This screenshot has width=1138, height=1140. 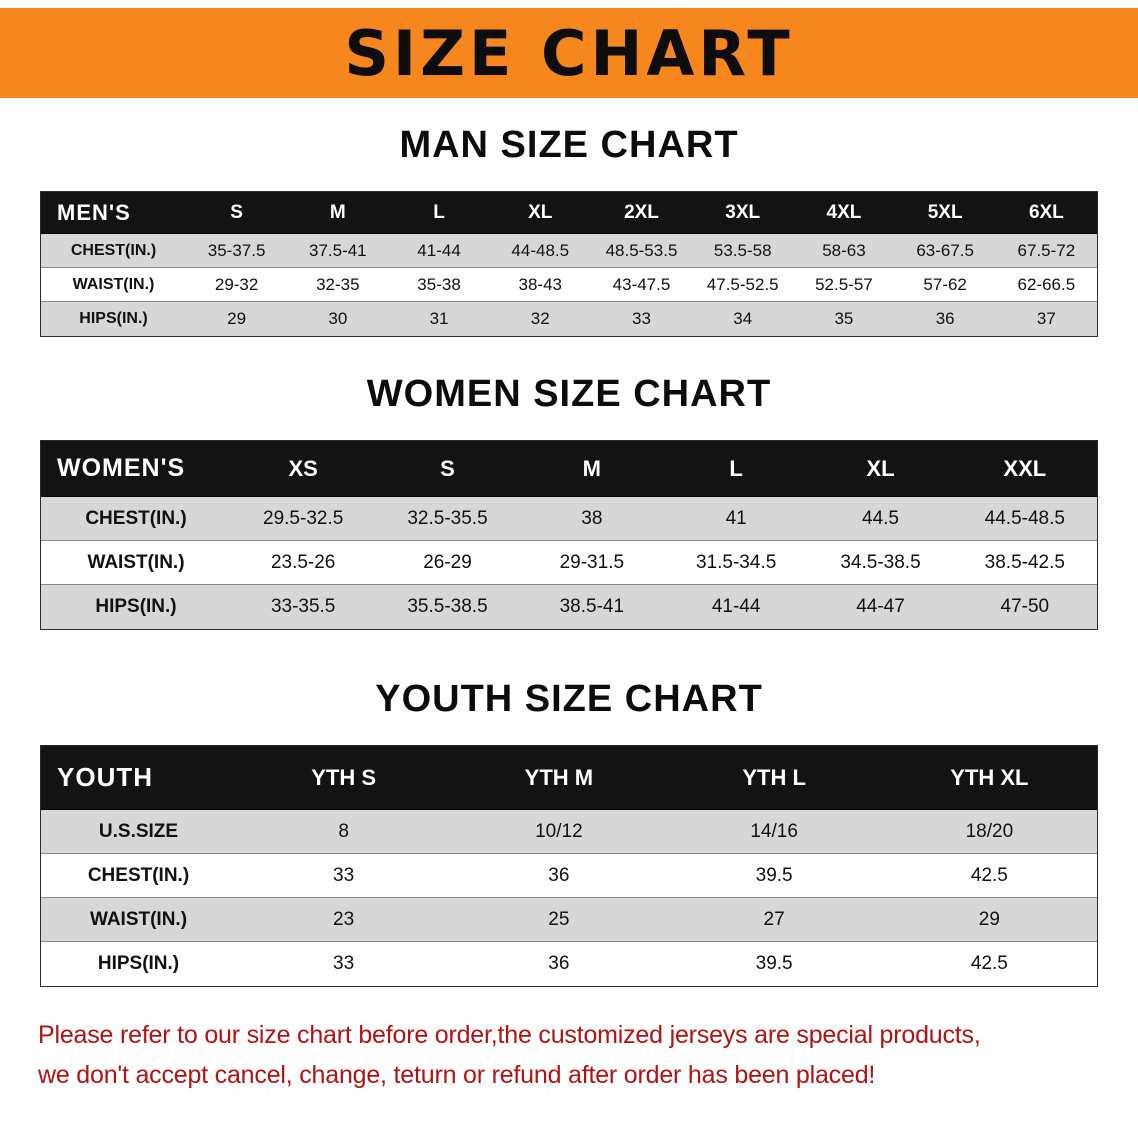 What do you see at coordinates (1024, 562) in the screenshot?
I see `value-cell: 38.5-42.5` at bounding box center [1024, 562].